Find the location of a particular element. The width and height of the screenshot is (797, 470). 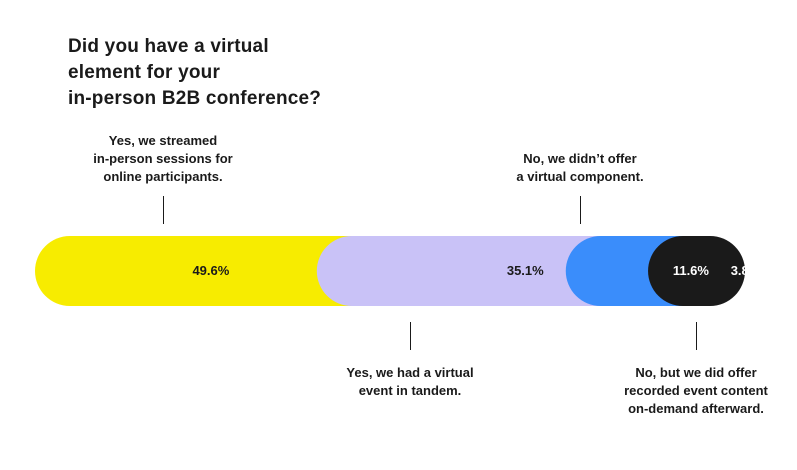

category-label-line: a virtual component. is located at coordinates (580, 176).